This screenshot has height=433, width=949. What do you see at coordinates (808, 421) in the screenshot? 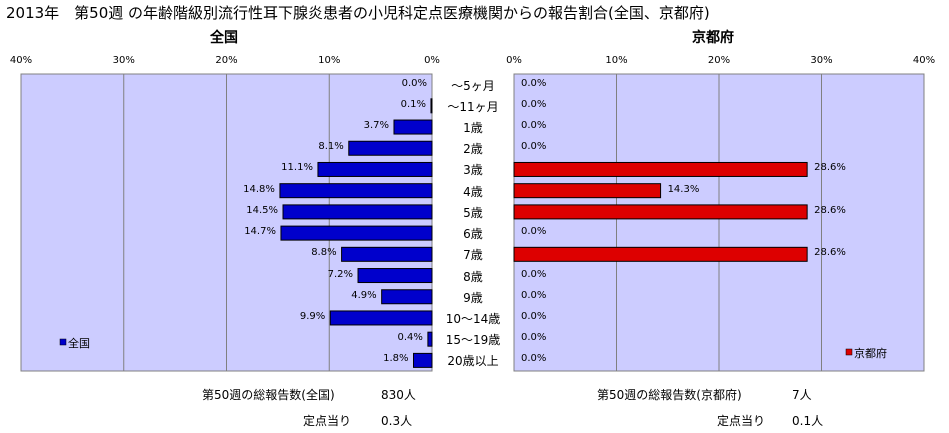
I see `right-per-value: 0.1人` at bounding box center [808, 421].